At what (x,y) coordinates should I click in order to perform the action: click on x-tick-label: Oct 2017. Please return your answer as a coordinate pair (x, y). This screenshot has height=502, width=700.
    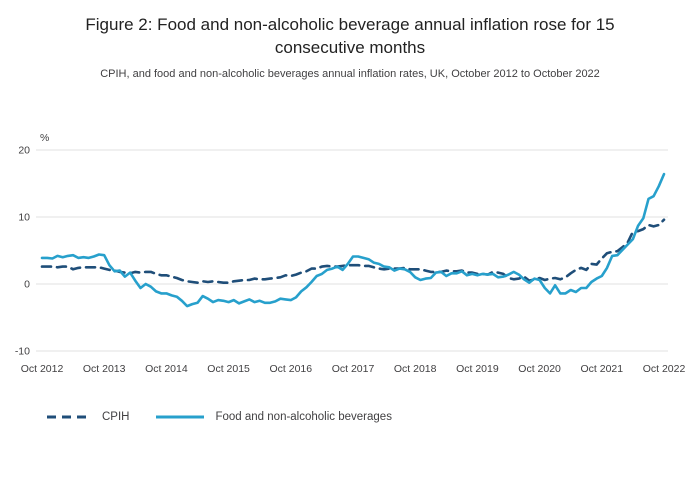
    Looking at the image, I should click on (353, 369).